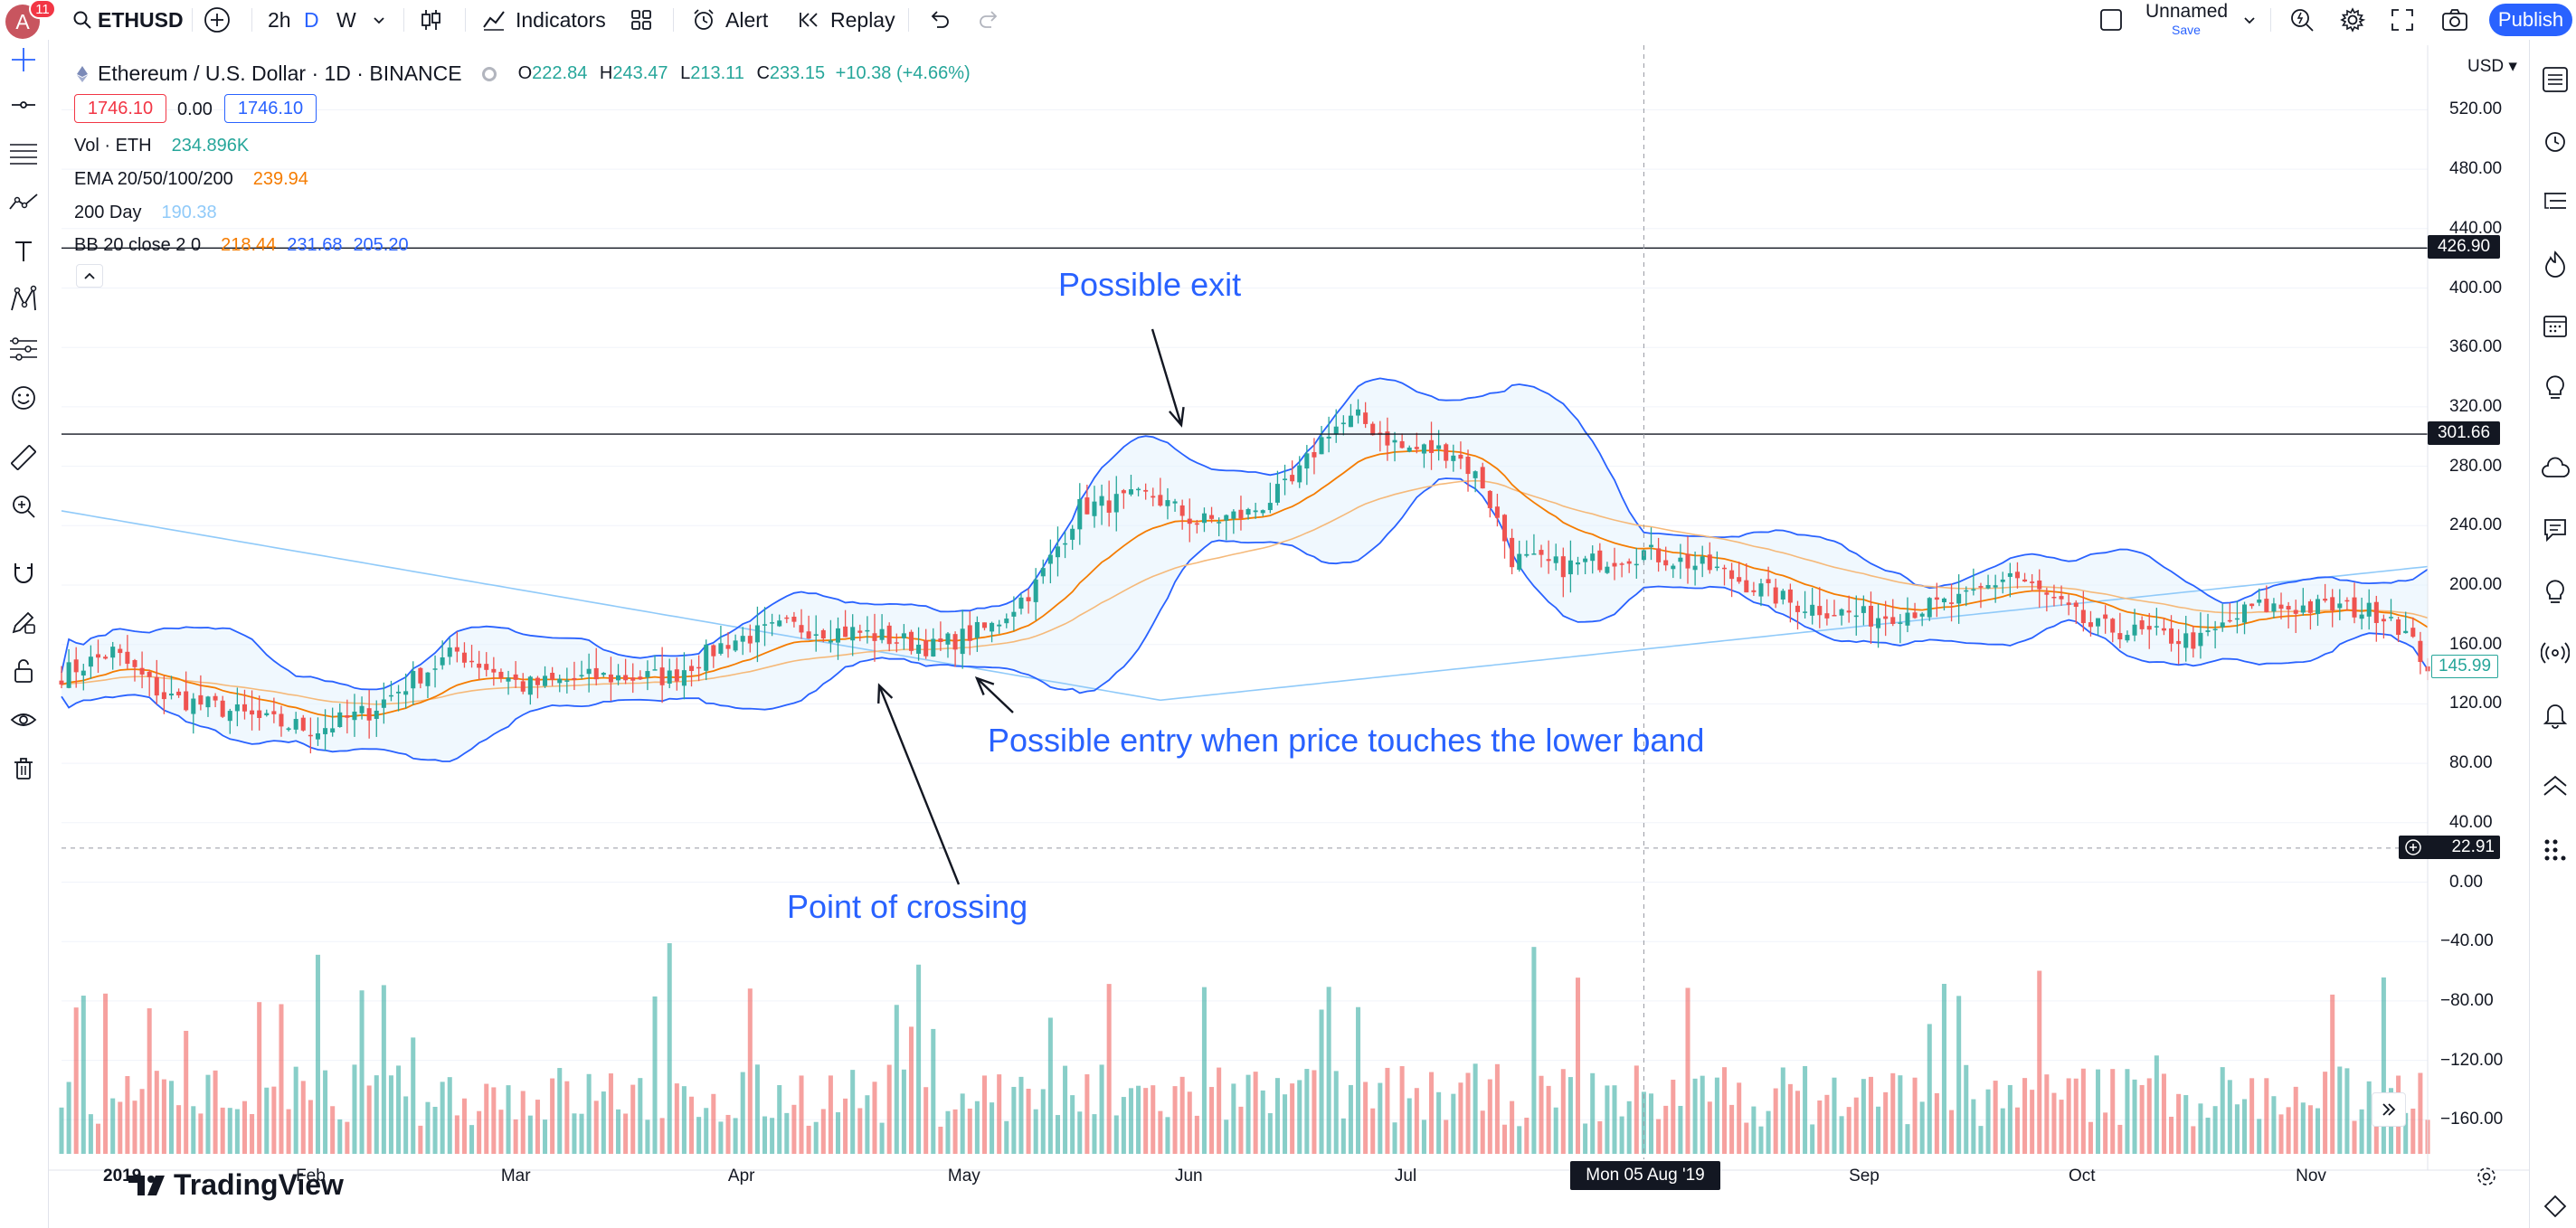  What do you see at coordinates (2555, 203) in the screenshot?
I see `object-tree-button` at bounding box center [2555, 203].